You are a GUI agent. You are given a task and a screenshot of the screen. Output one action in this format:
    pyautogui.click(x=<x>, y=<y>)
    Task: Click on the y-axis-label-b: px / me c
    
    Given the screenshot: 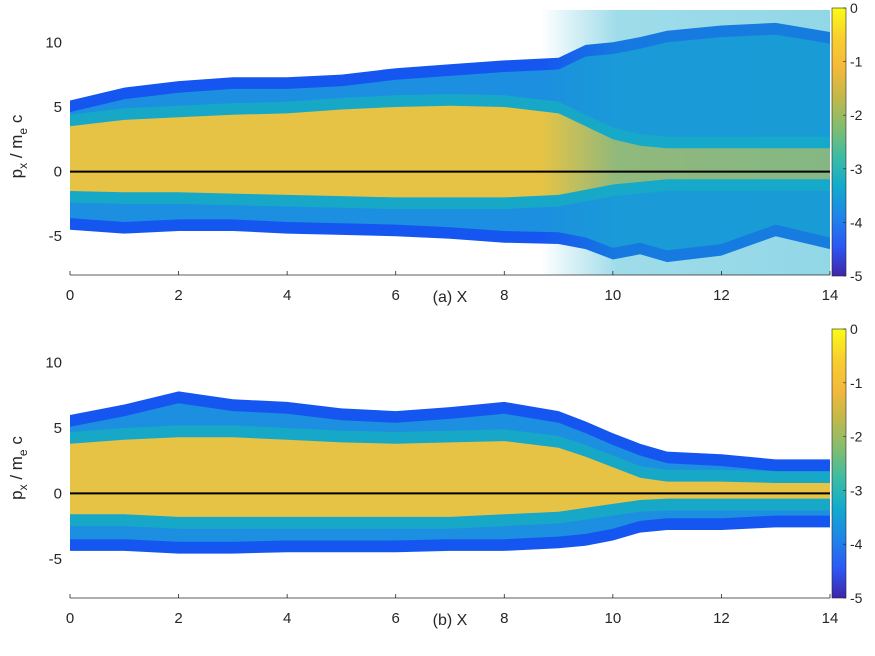 What is the action you would take?
    pyautogui.click(x=18, y=468)
    